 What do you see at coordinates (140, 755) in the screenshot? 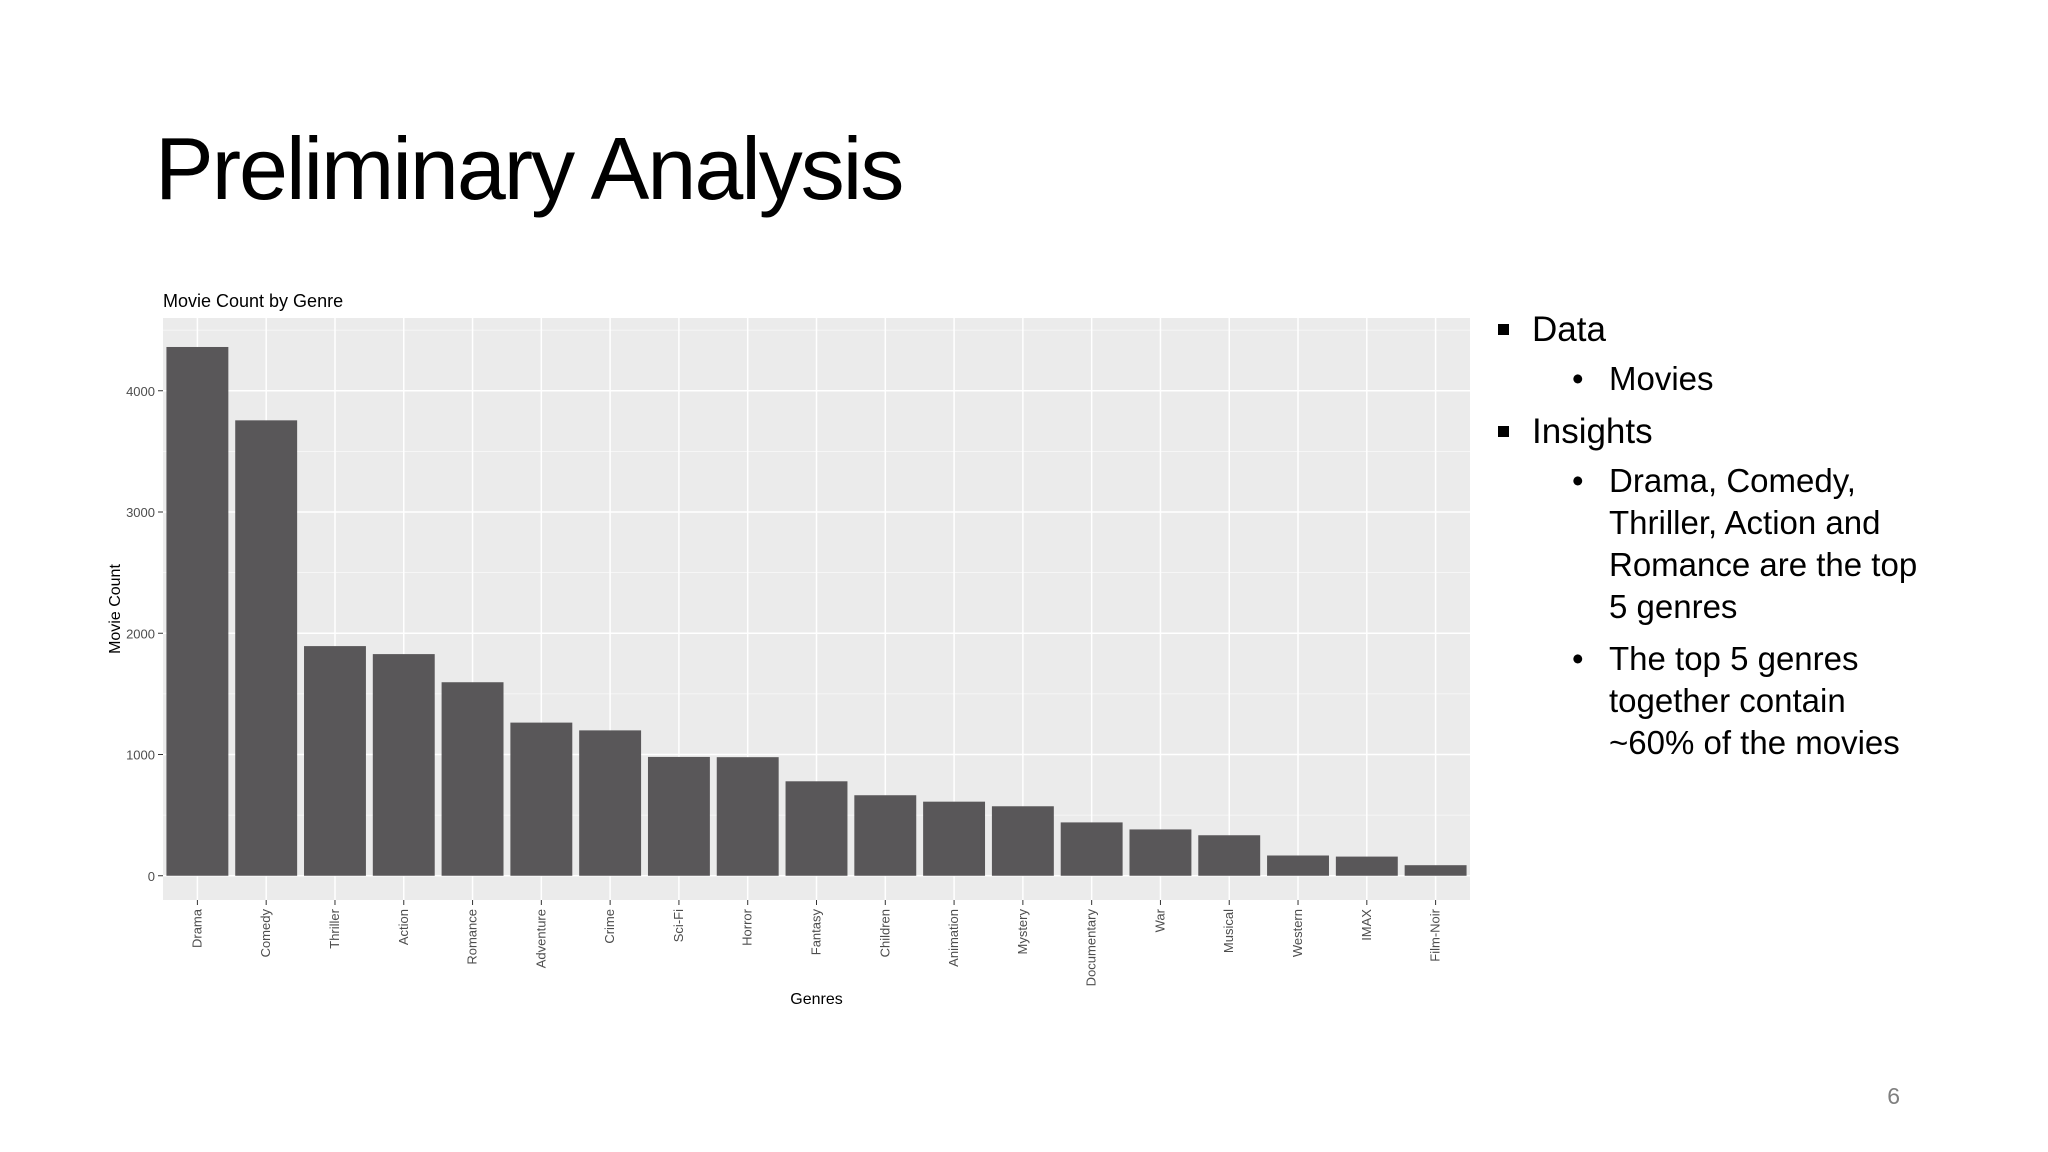
I see `y-tick-label: 1000` at bounding box center [140, 755].